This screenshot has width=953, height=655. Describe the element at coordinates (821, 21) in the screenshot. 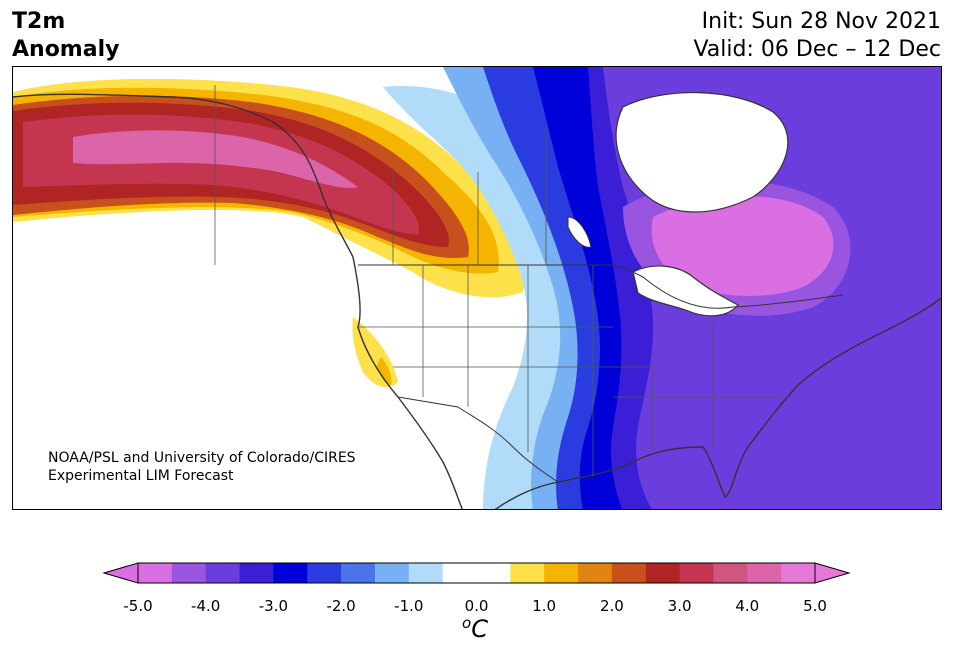

I see `init-date: Init: Sun 28 Nov 2021` at that location.